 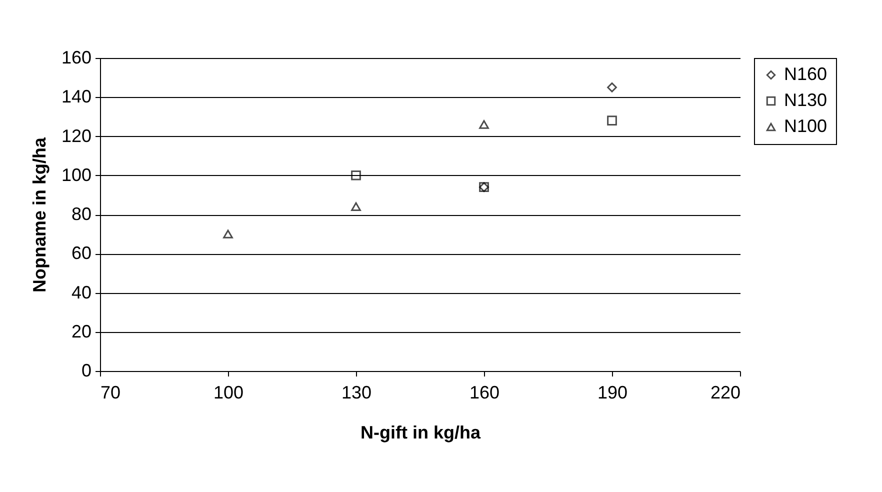 I want to click on x-tick-label: 190, so click(x=612, y=392).